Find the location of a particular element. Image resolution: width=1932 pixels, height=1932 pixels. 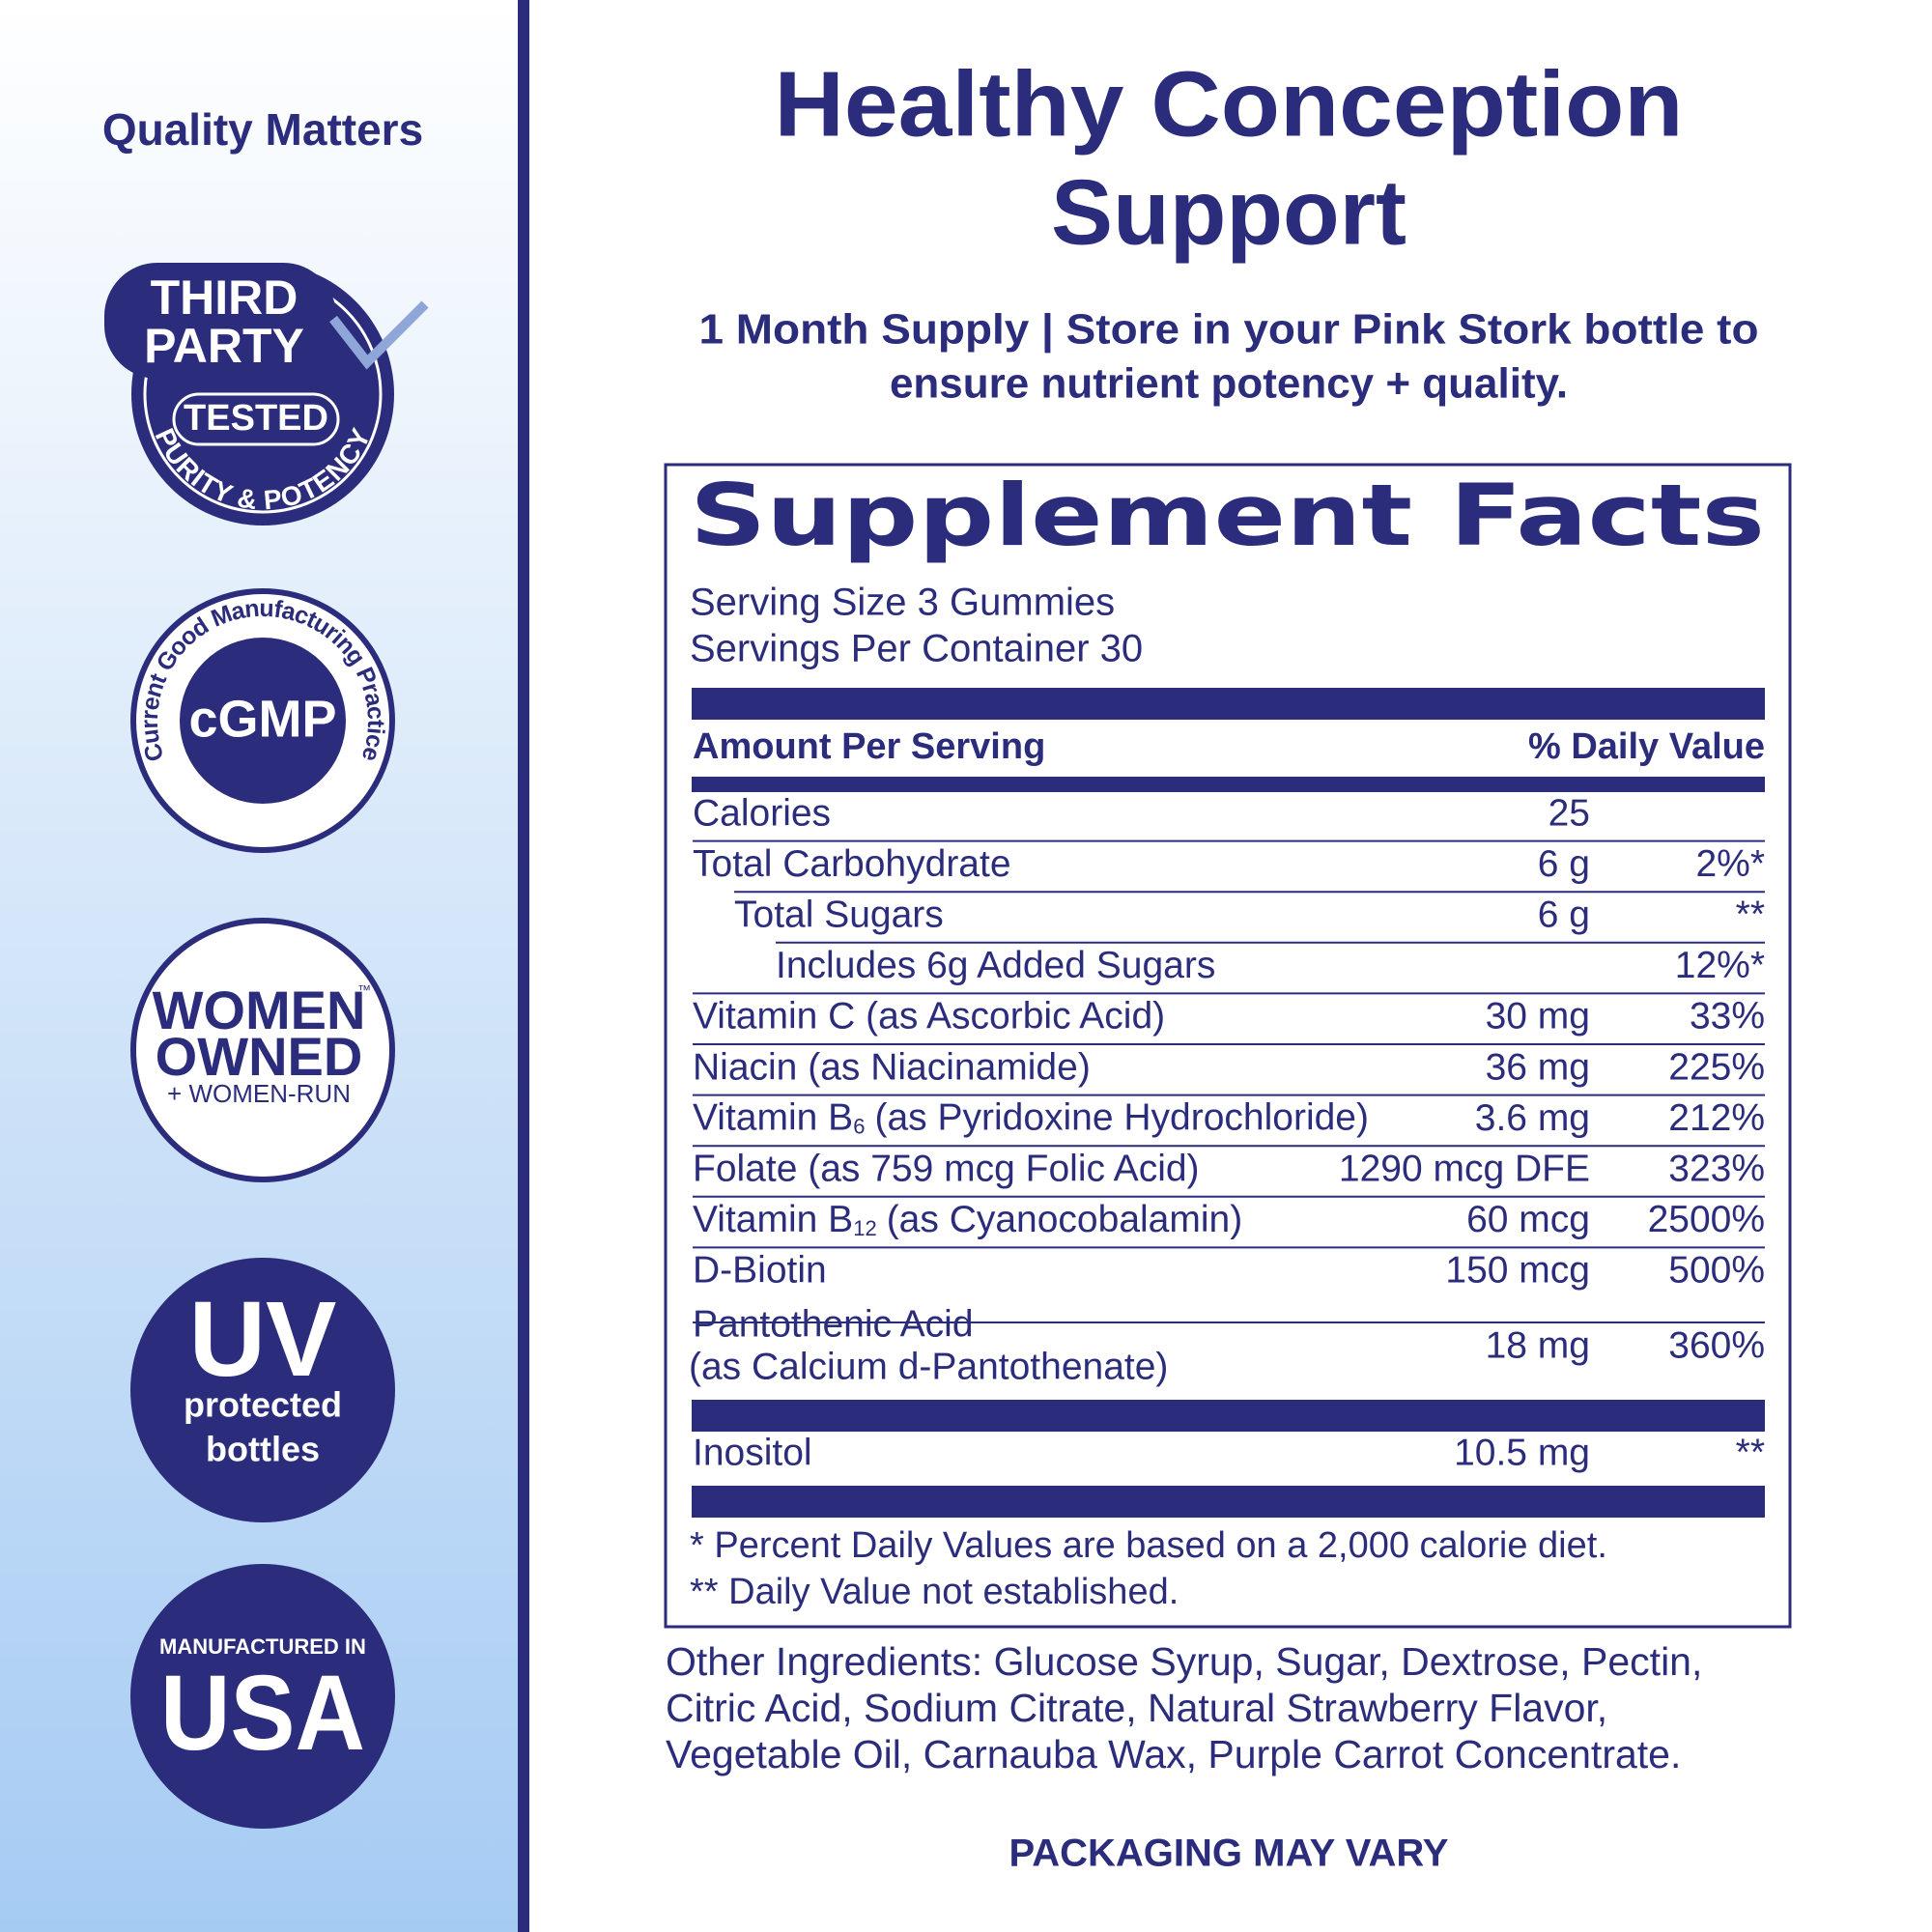

serving-size: Serving Size 3 Gummies is located at coordinates (902, 603).